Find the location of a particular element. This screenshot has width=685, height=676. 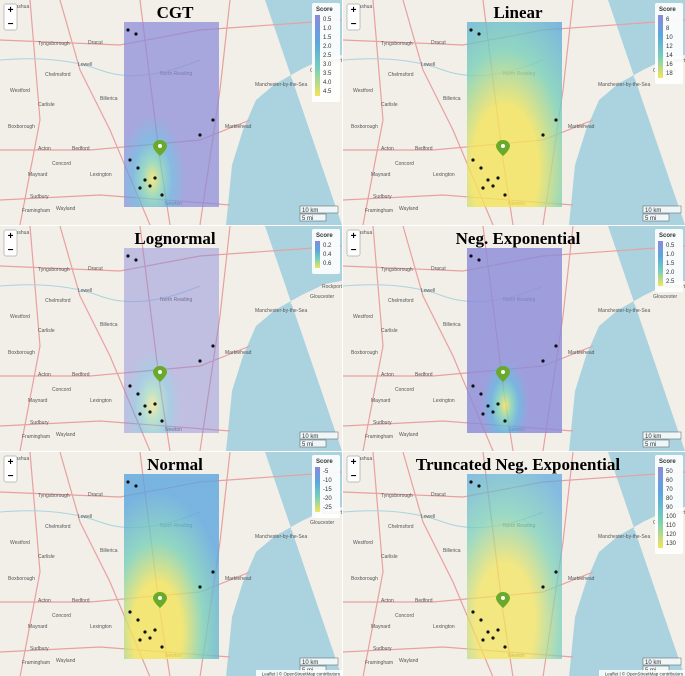

legend-label: 0.2 is located at coordinates (327, 246).